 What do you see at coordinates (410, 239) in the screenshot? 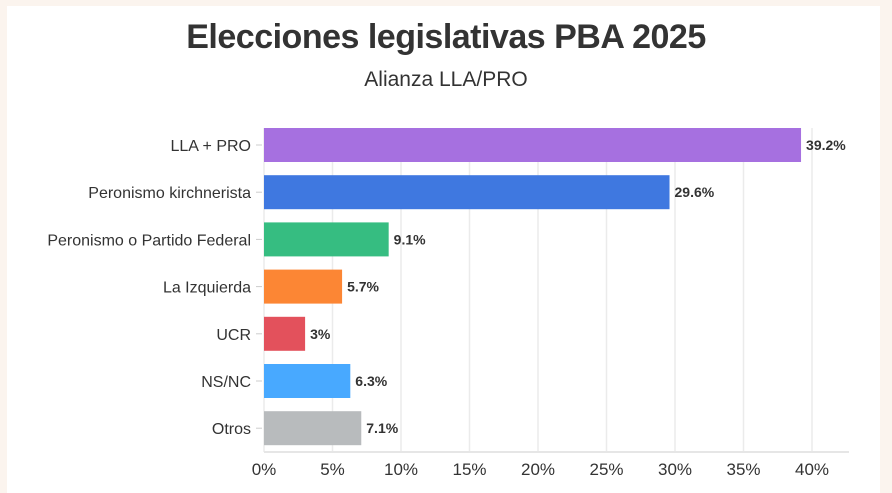
I see `data-label: 9.1%` at bounding box center [410, 239].